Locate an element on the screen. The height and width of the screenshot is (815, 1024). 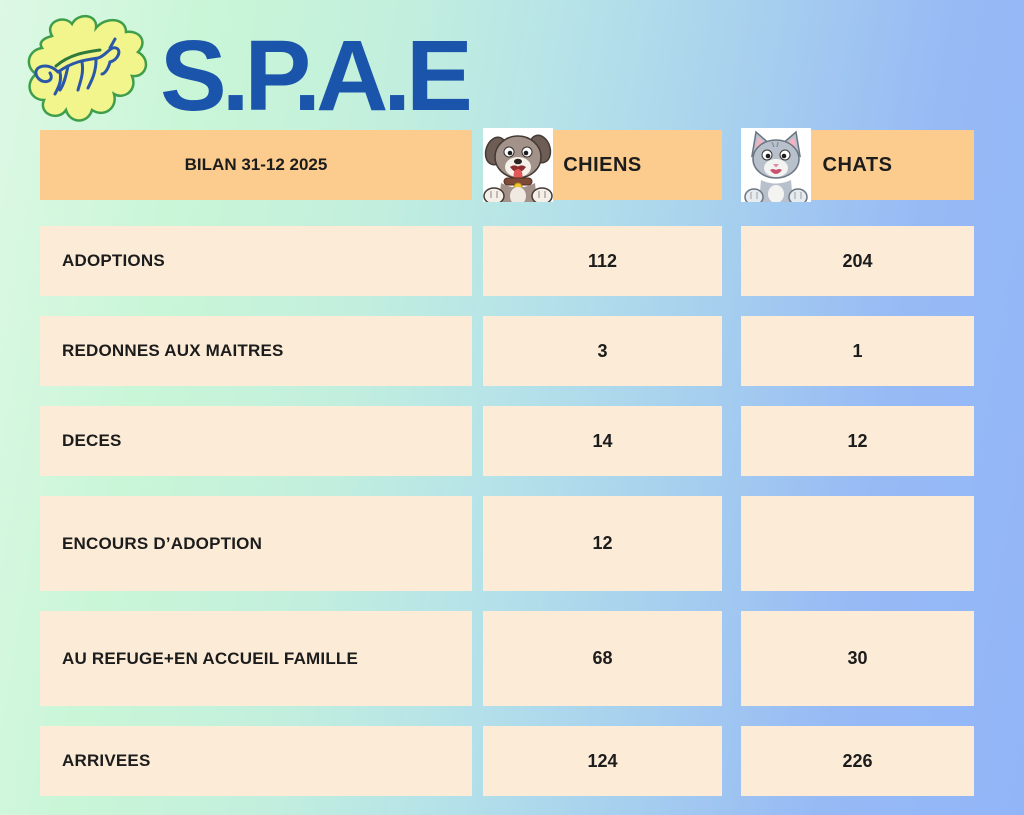
page-title: S.P.A.E is located at coordinates (316, 76).